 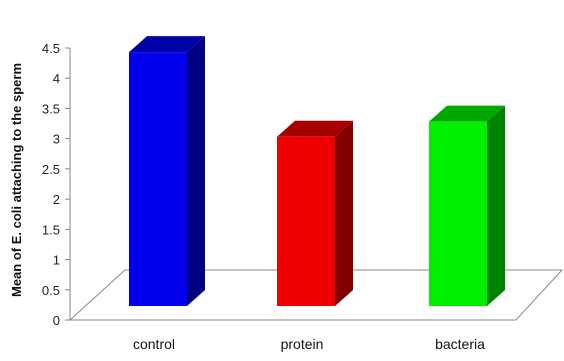 What do you see at coordinates (51, 229) in the screenshot?
I see `y-tick-label: 1.5` at bounding box center [51, 229].